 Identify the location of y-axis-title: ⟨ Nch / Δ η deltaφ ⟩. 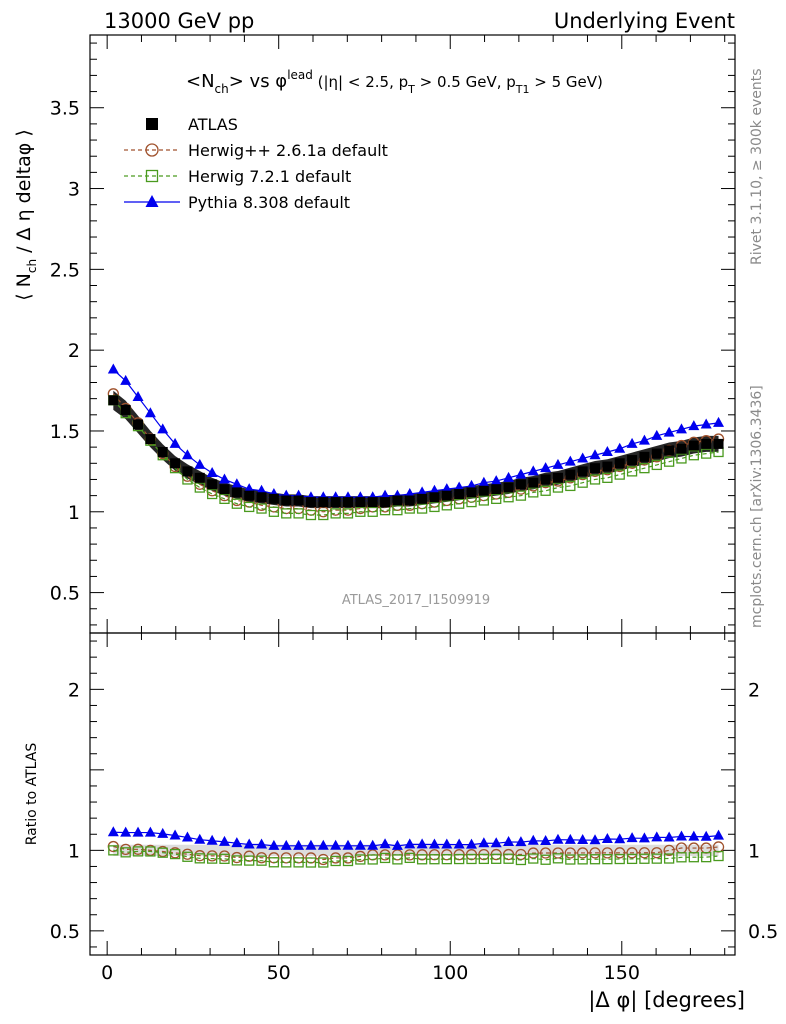
(26, 215).